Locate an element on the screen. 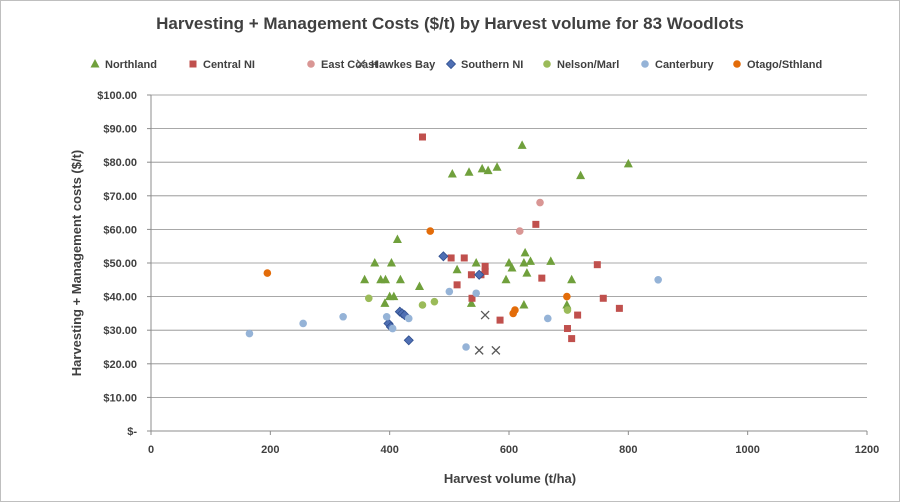 The height and width of the screenshot is (502, 900). series-nelson-marl is located at coordinates (468, 304).